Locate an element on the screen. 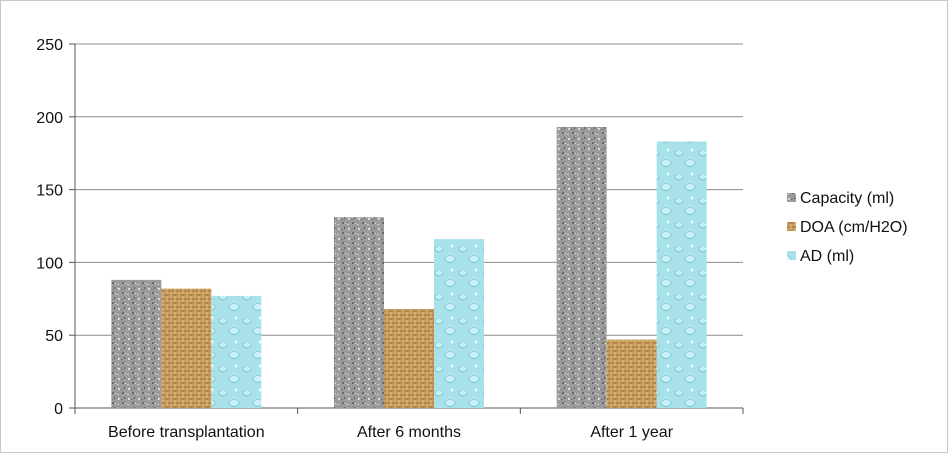 The image size is (948, 453). legend-label: AD (ml) is located at coordinates (827, 256).